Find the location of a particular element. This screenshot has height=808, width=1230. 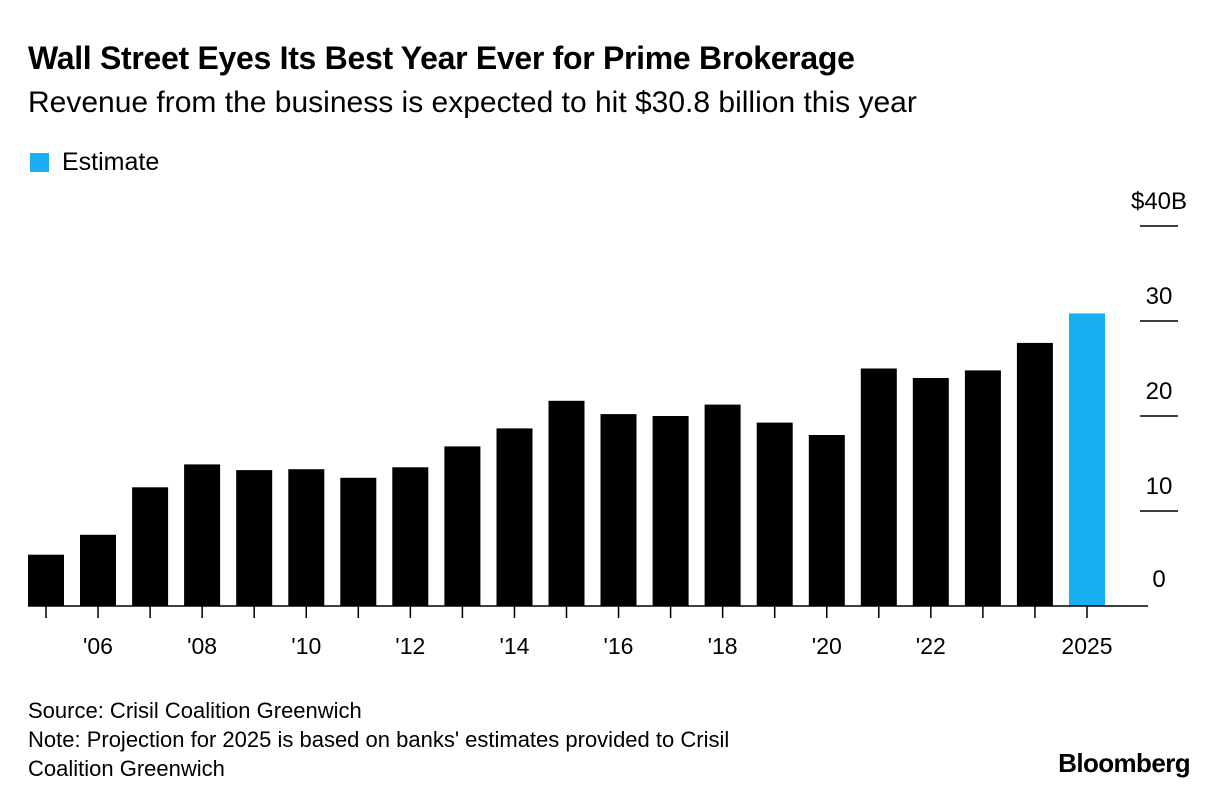

bar-2012 is located at coordinates (410, 536).